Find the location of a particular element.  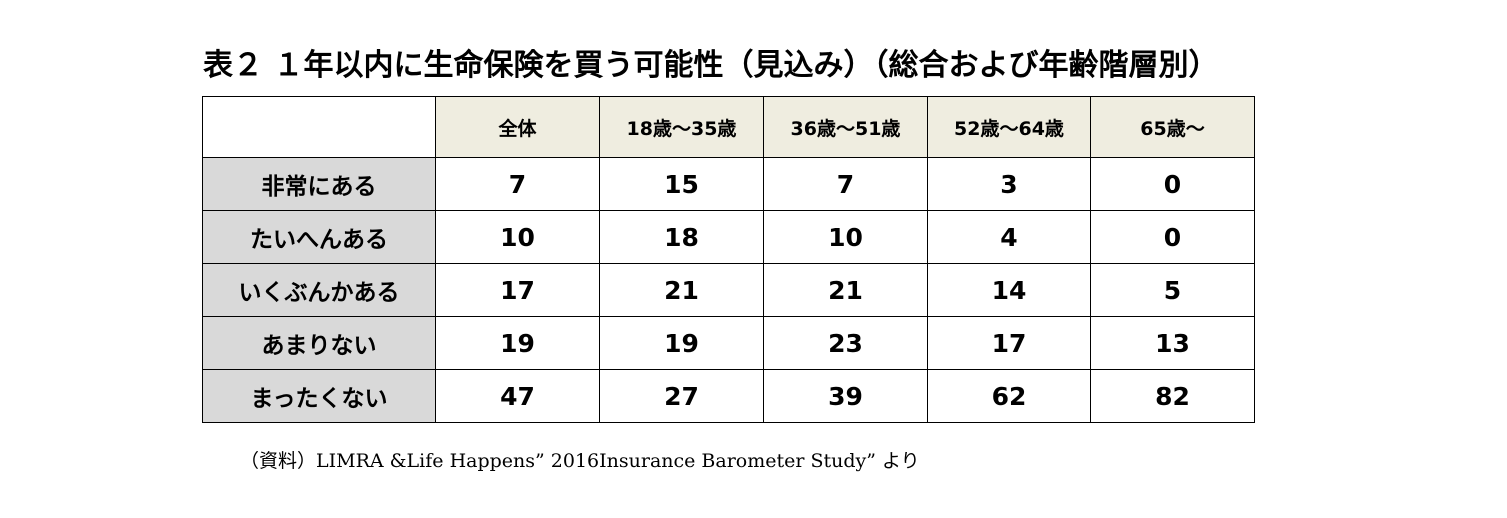

table-cell: 15 is located at coordinates (681, 184).